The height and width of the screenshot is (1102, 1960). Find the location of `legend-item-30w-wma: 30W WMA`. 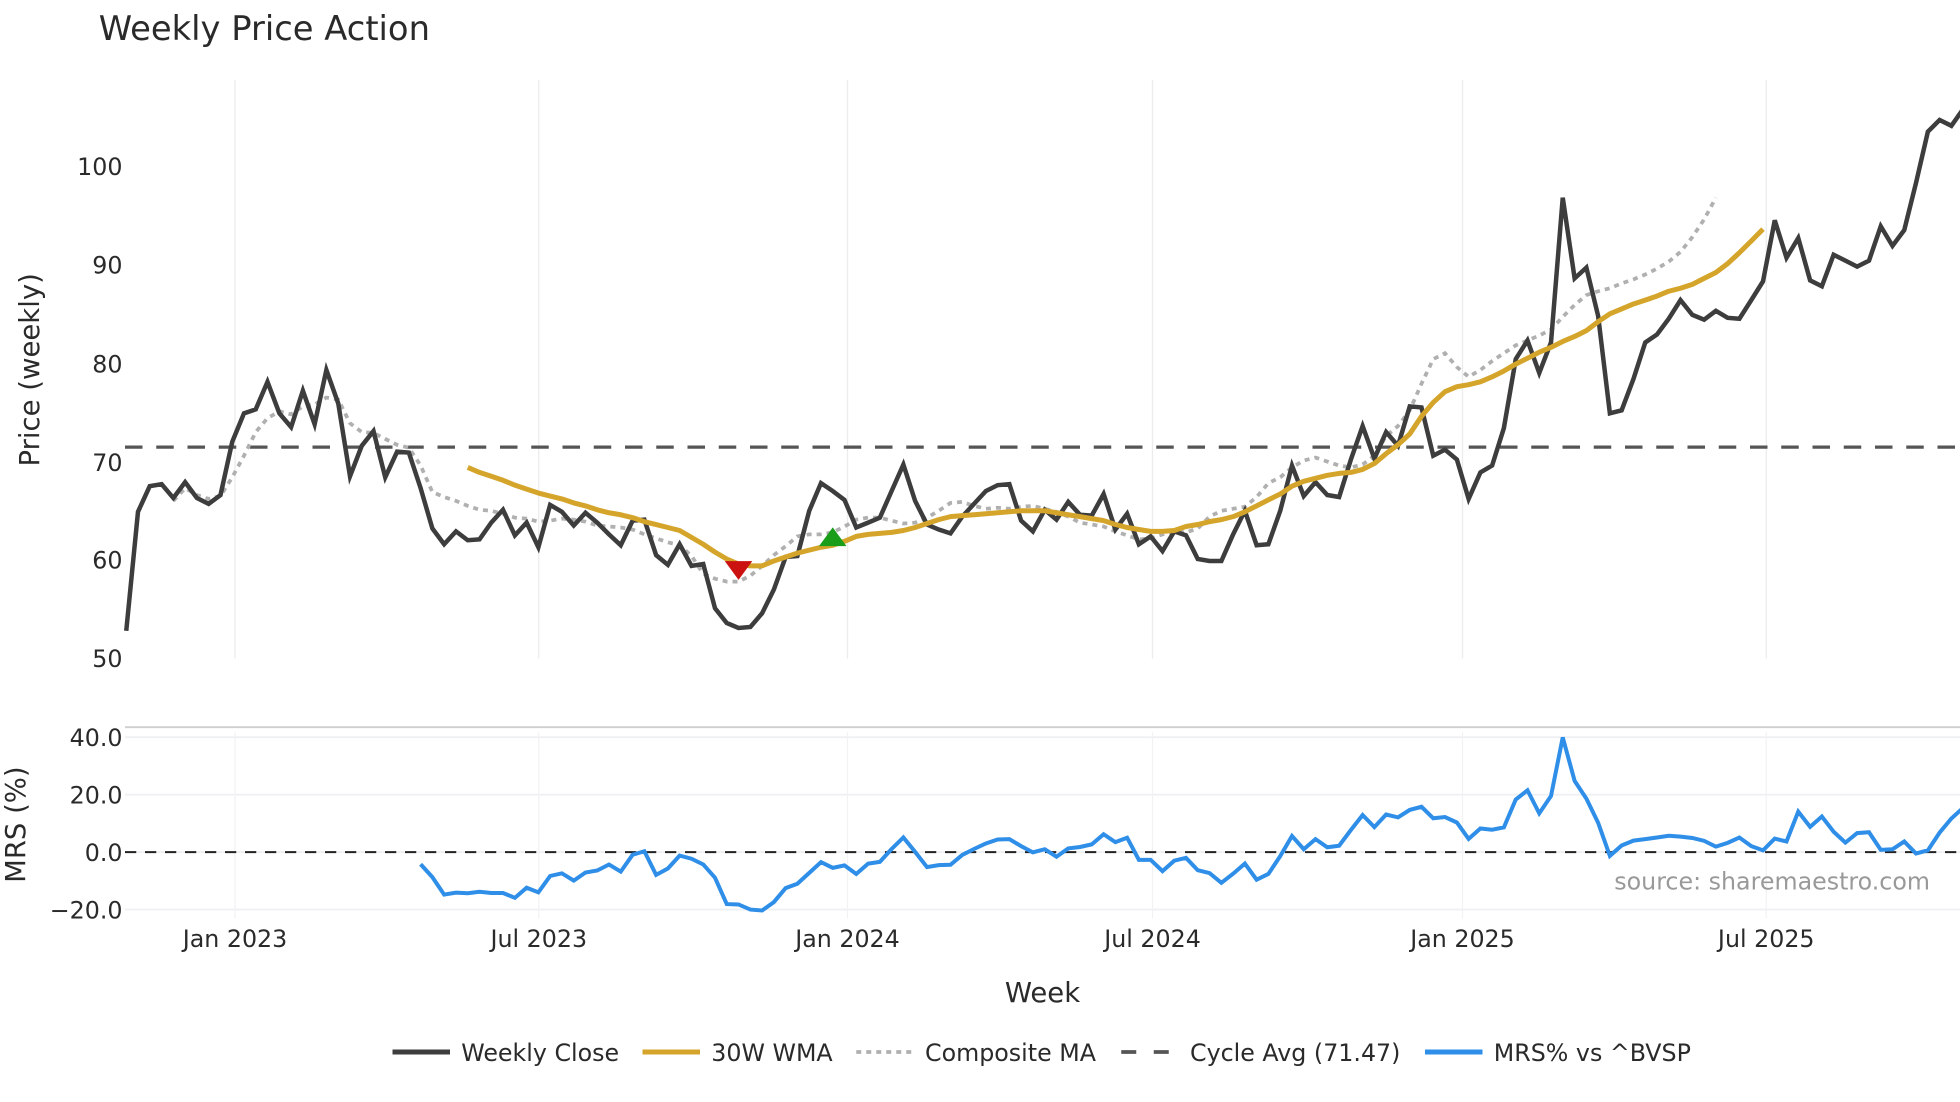

legend-item-30w-wma: 30W WMA is located at coordinates (738, 1053).